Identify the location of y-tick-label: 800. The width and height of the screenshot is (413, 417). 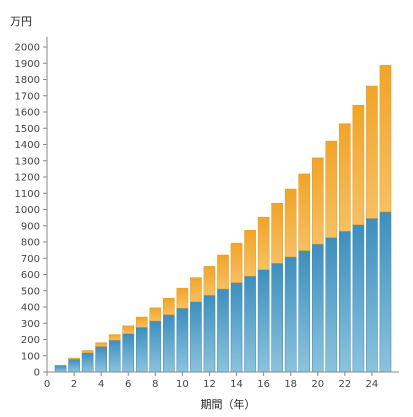
(30, 243).